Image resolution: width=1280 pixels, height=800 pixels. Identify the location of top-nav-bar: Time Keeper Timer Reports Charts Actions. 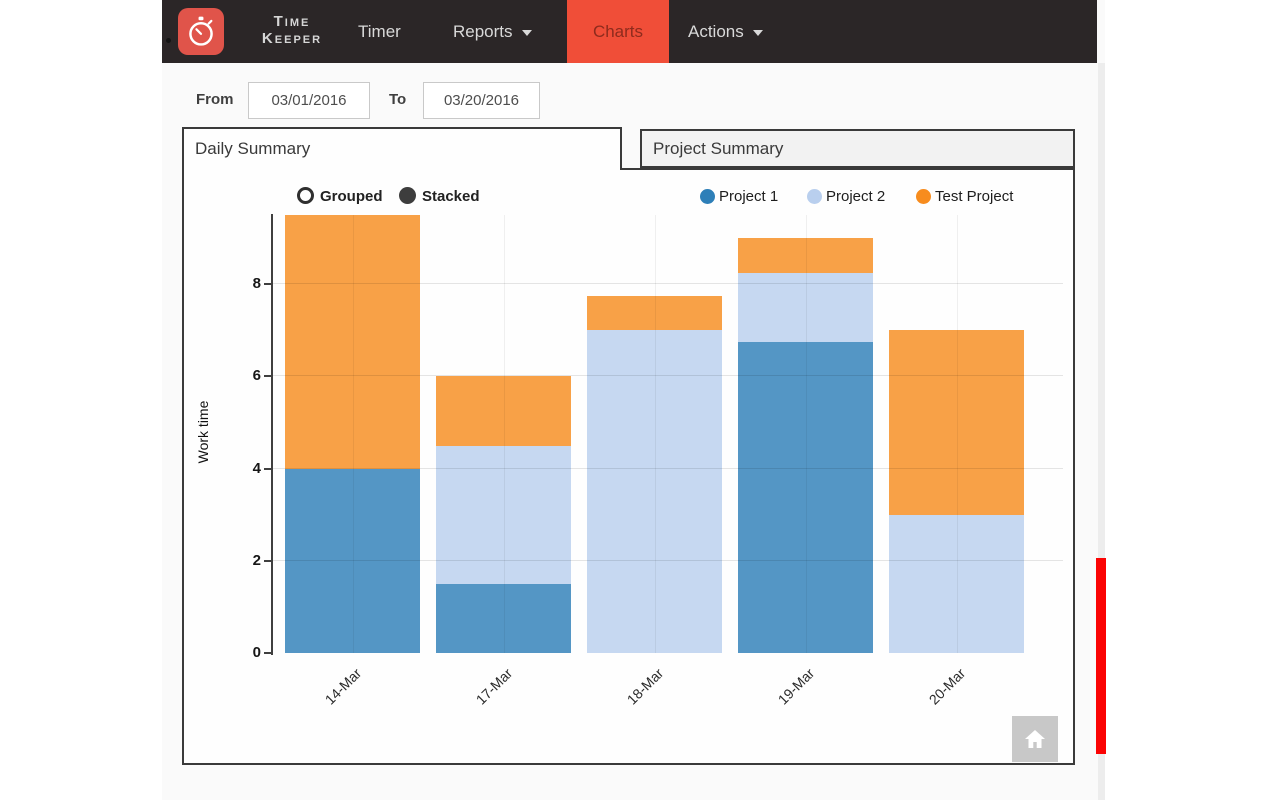
(629, 31).